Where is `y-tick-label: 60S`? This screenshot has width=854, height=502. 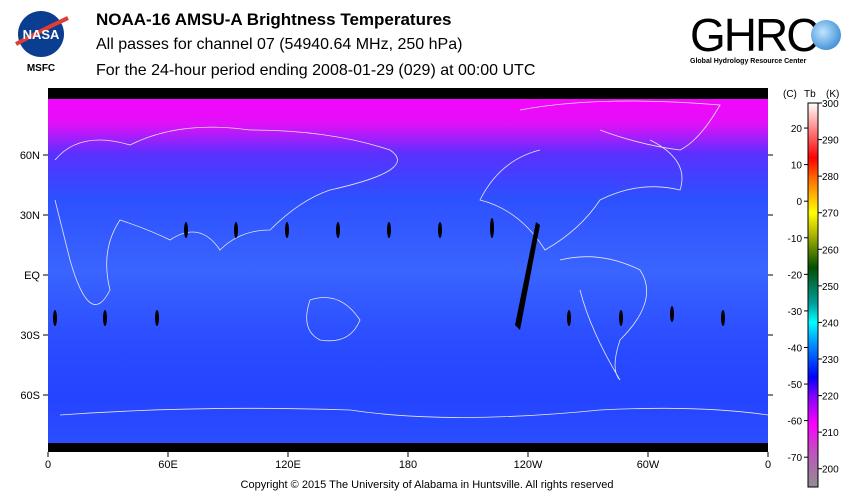
y-tick-label: 60S is located at coordinates (30, 396).